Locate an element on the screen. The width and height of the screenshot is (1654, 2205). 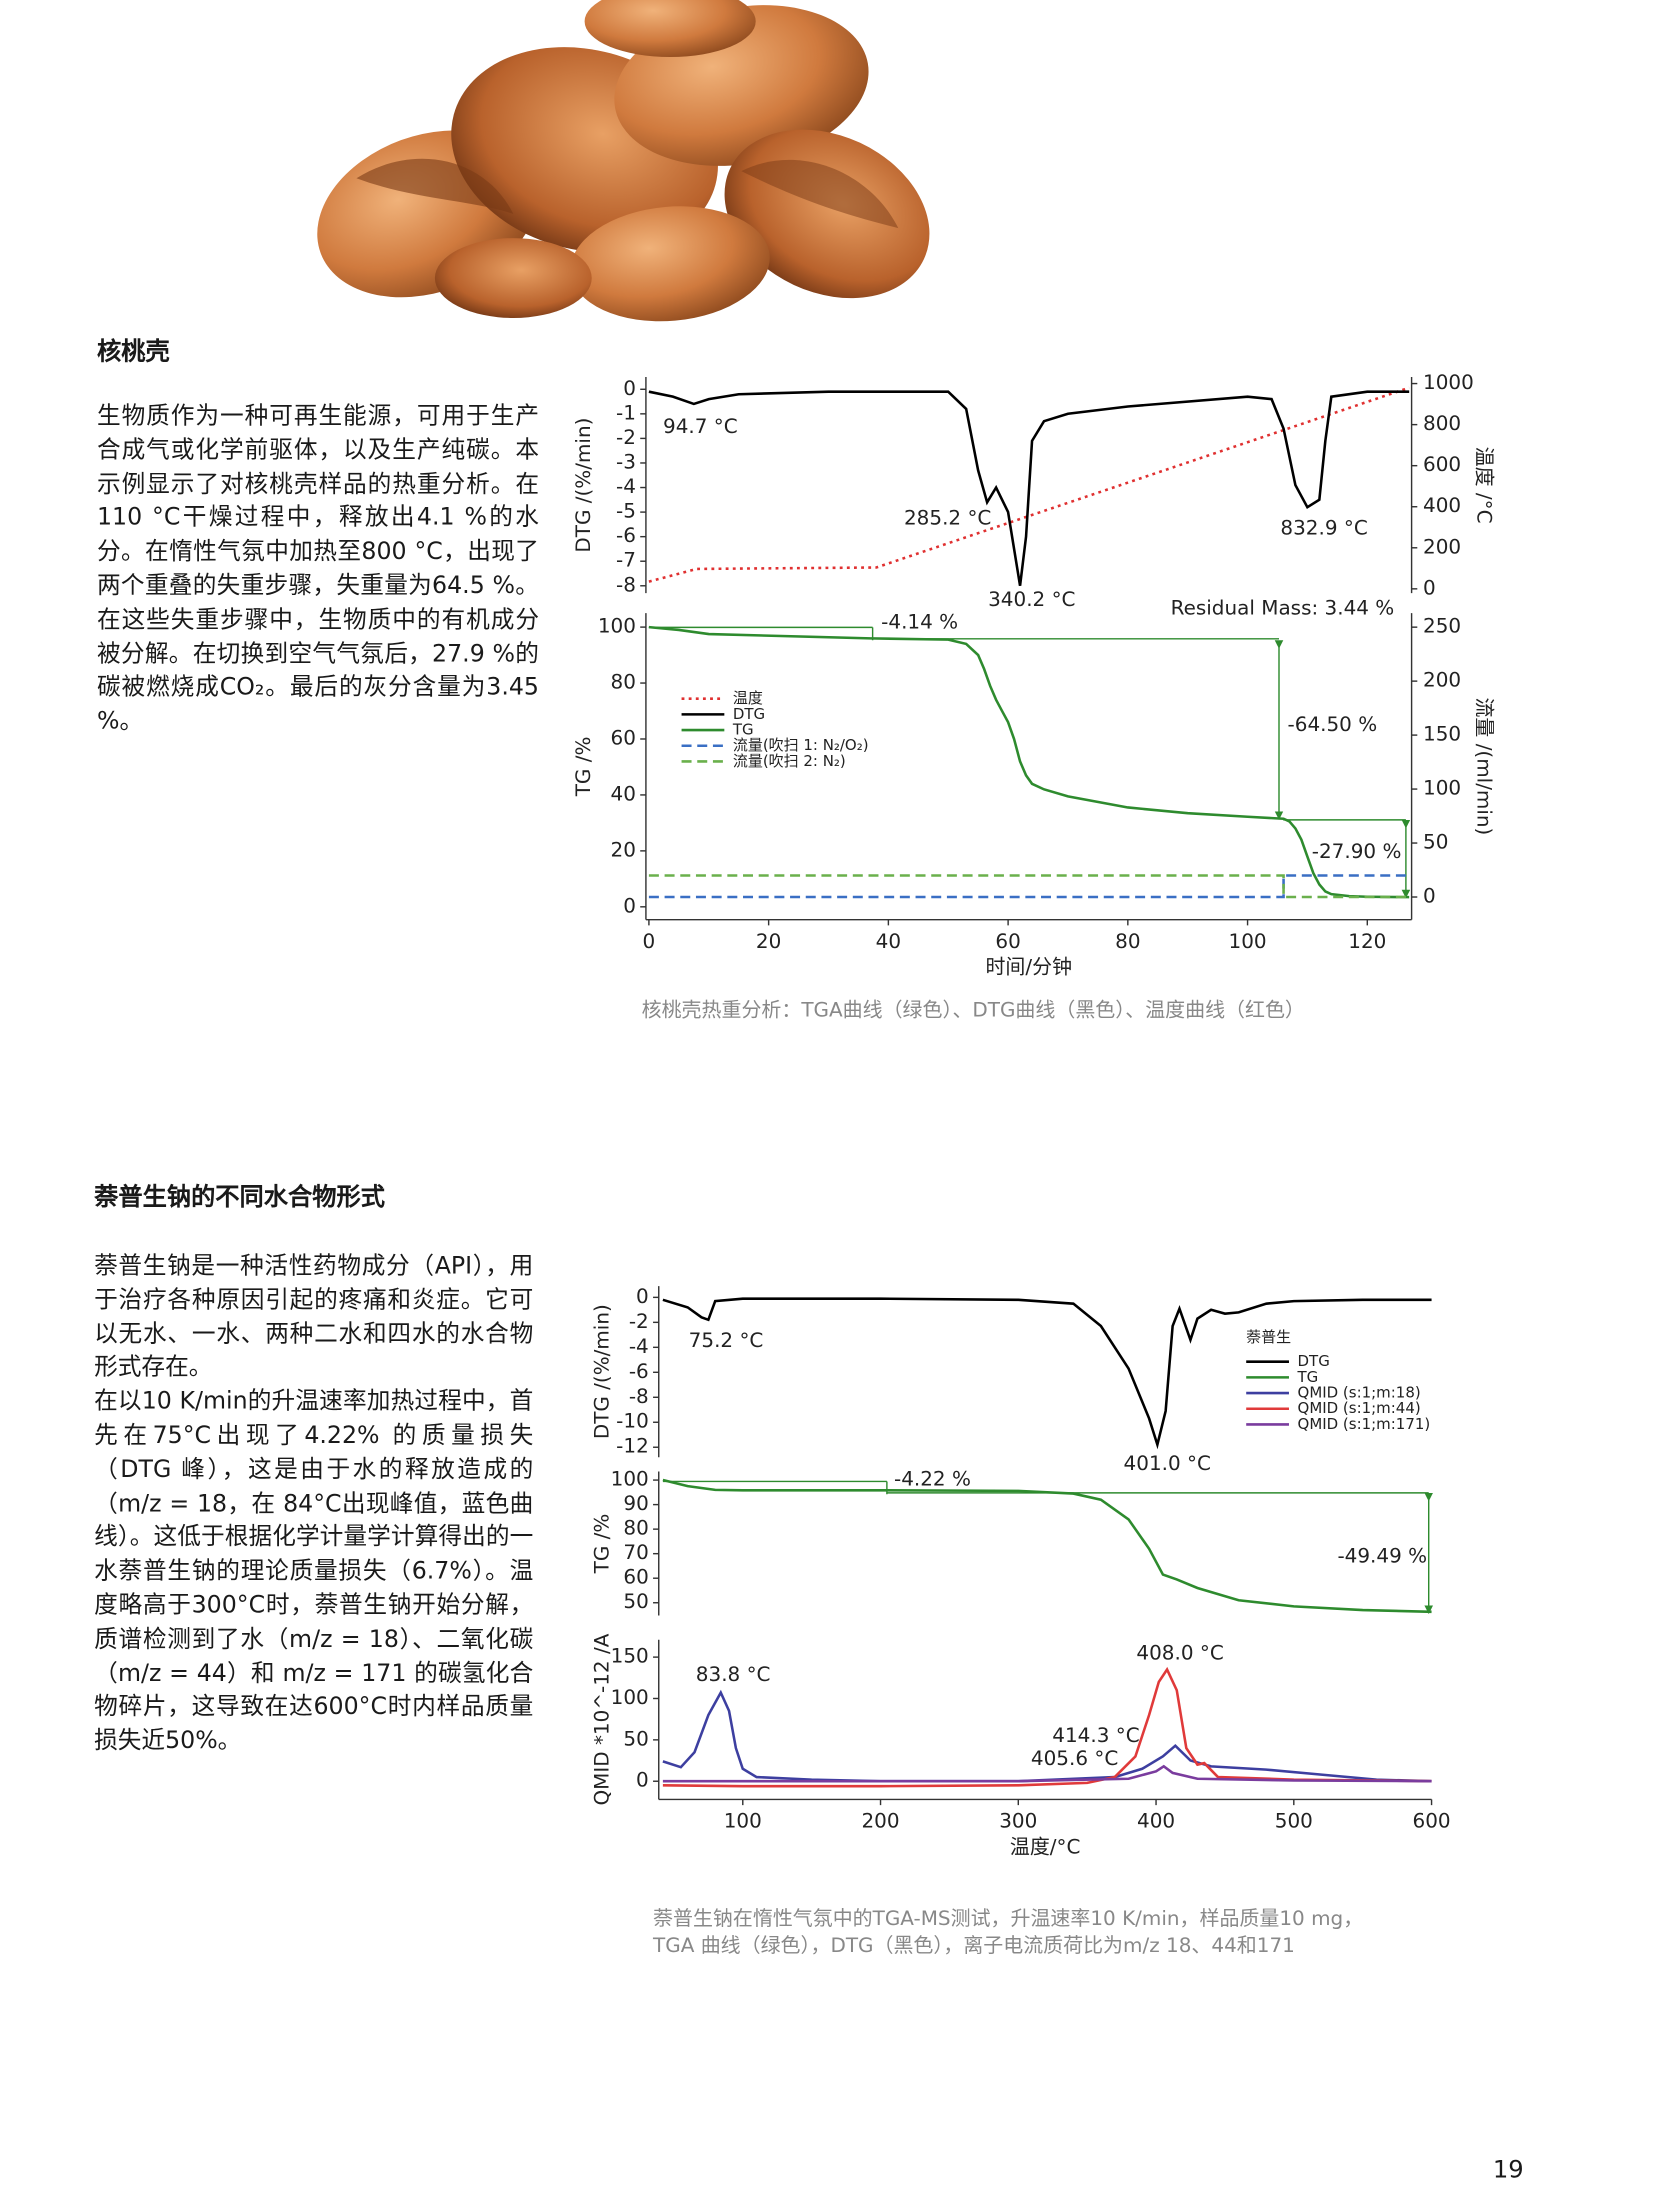
y-axis-label: QMID *10^-12 /A is located at coordinates (602, 1719).